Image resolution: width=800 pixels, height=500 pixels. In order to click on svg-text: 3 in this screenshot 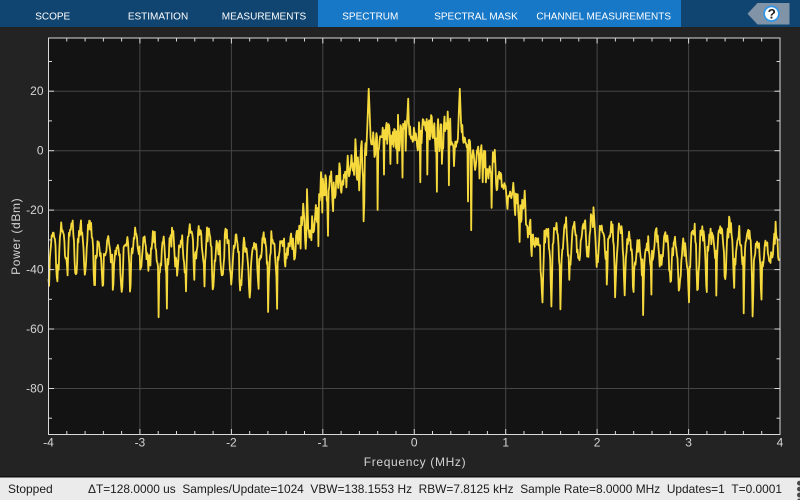, I will do `click(688, 443)`.